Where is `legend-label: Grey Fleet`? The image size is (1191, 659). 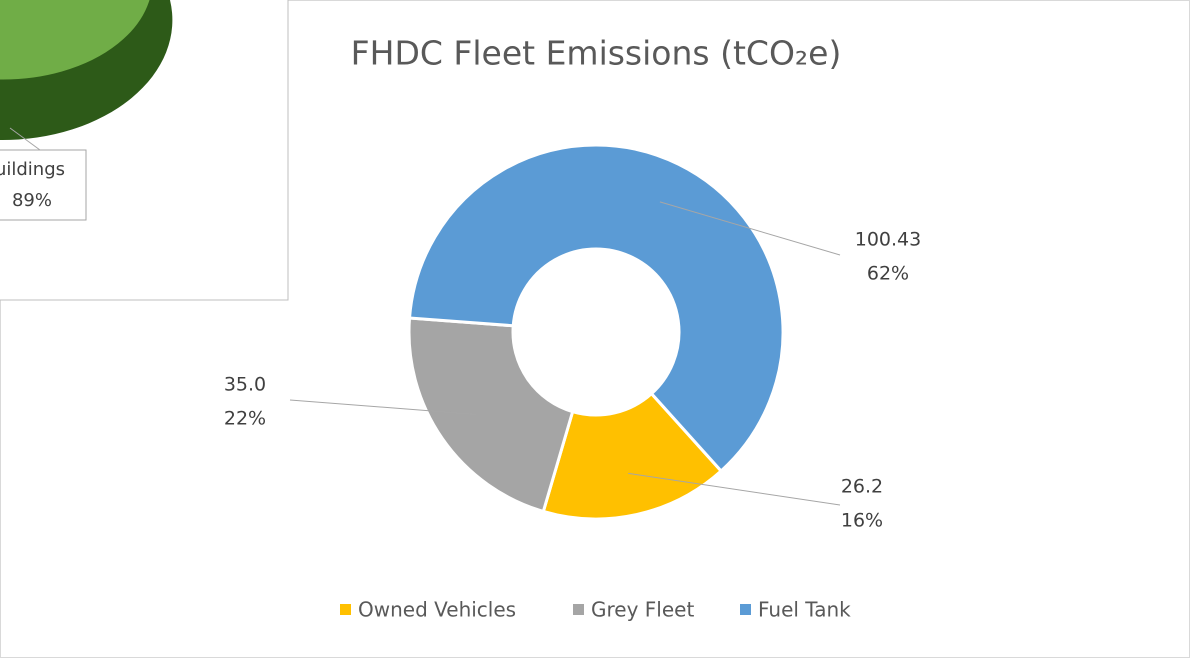
legend-label: Grey Fleet is located at coordinates (642, 610).